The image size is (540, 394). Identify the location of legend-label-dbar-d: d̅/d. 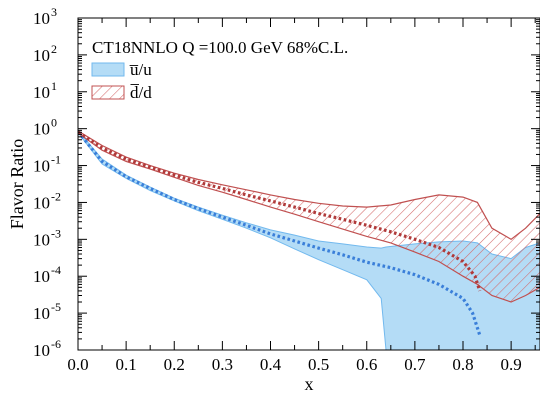
(141, 92).